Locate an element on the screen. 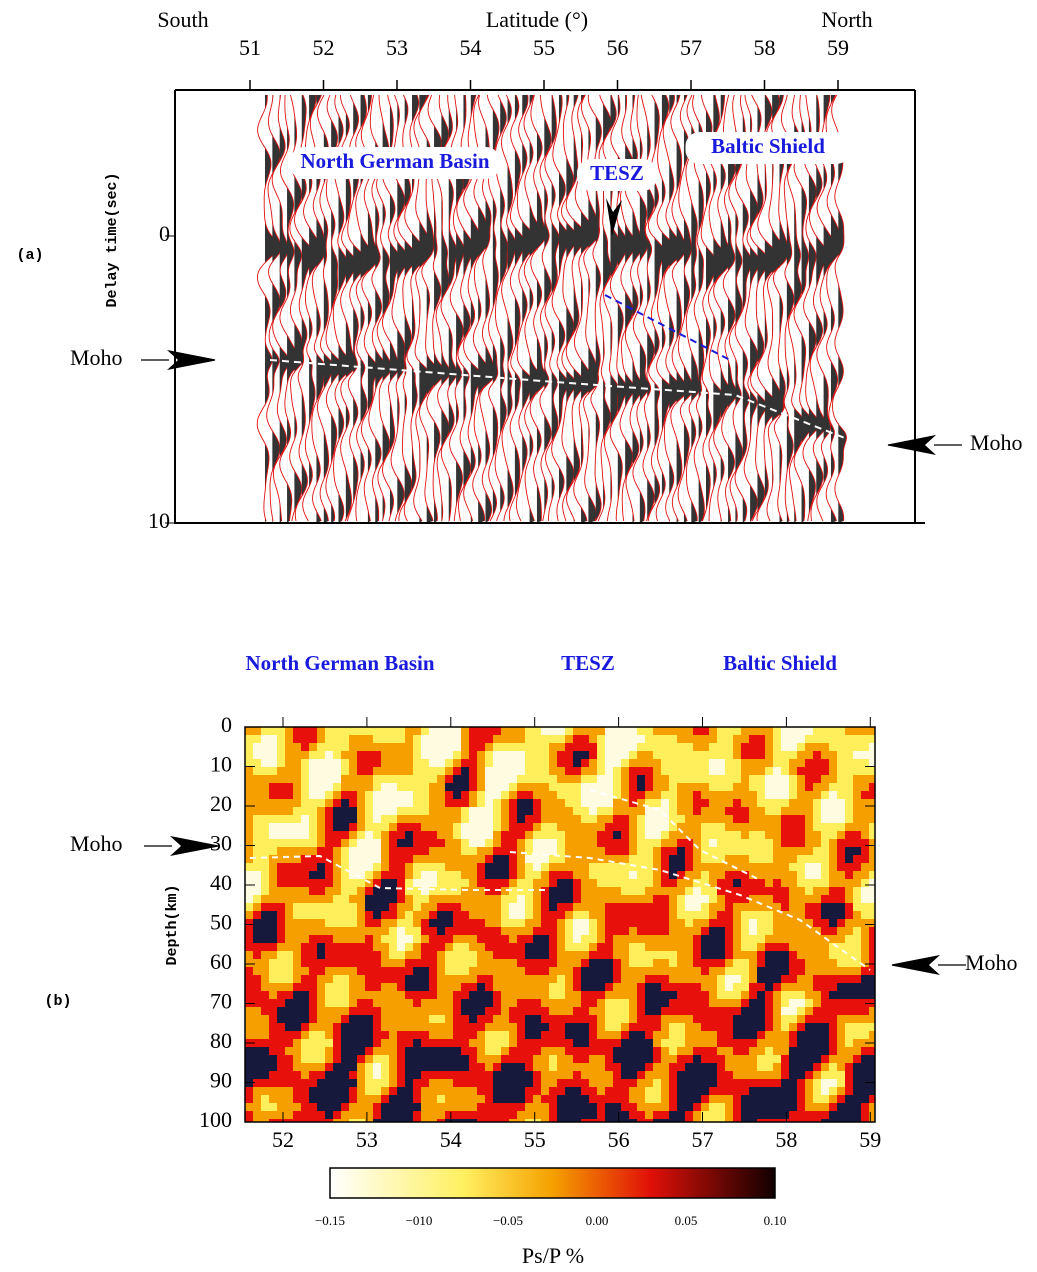  arrow is located at coordinates (178, 360).